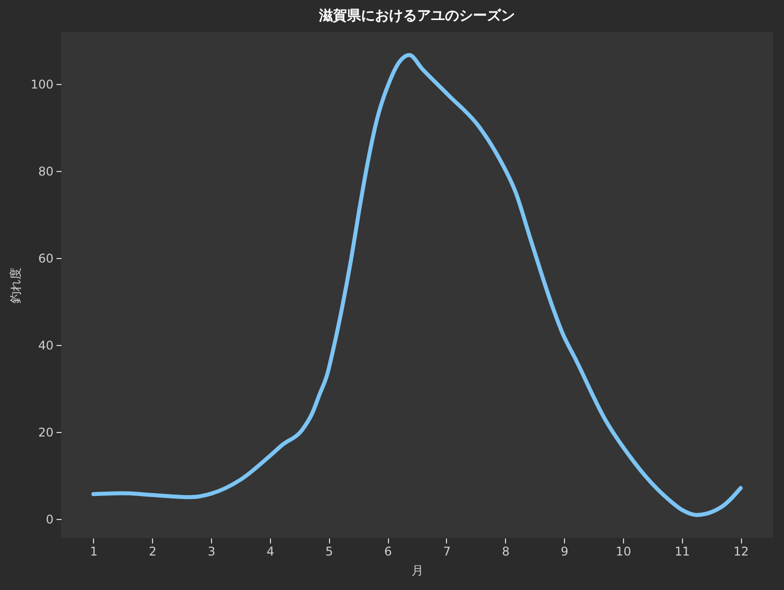 The height and width of the screenshot is (590, 784). What do you see at coordinates (42, 85) in the screenshot?
I see `y-tick-label: 100` at bounding box center [42, 85].